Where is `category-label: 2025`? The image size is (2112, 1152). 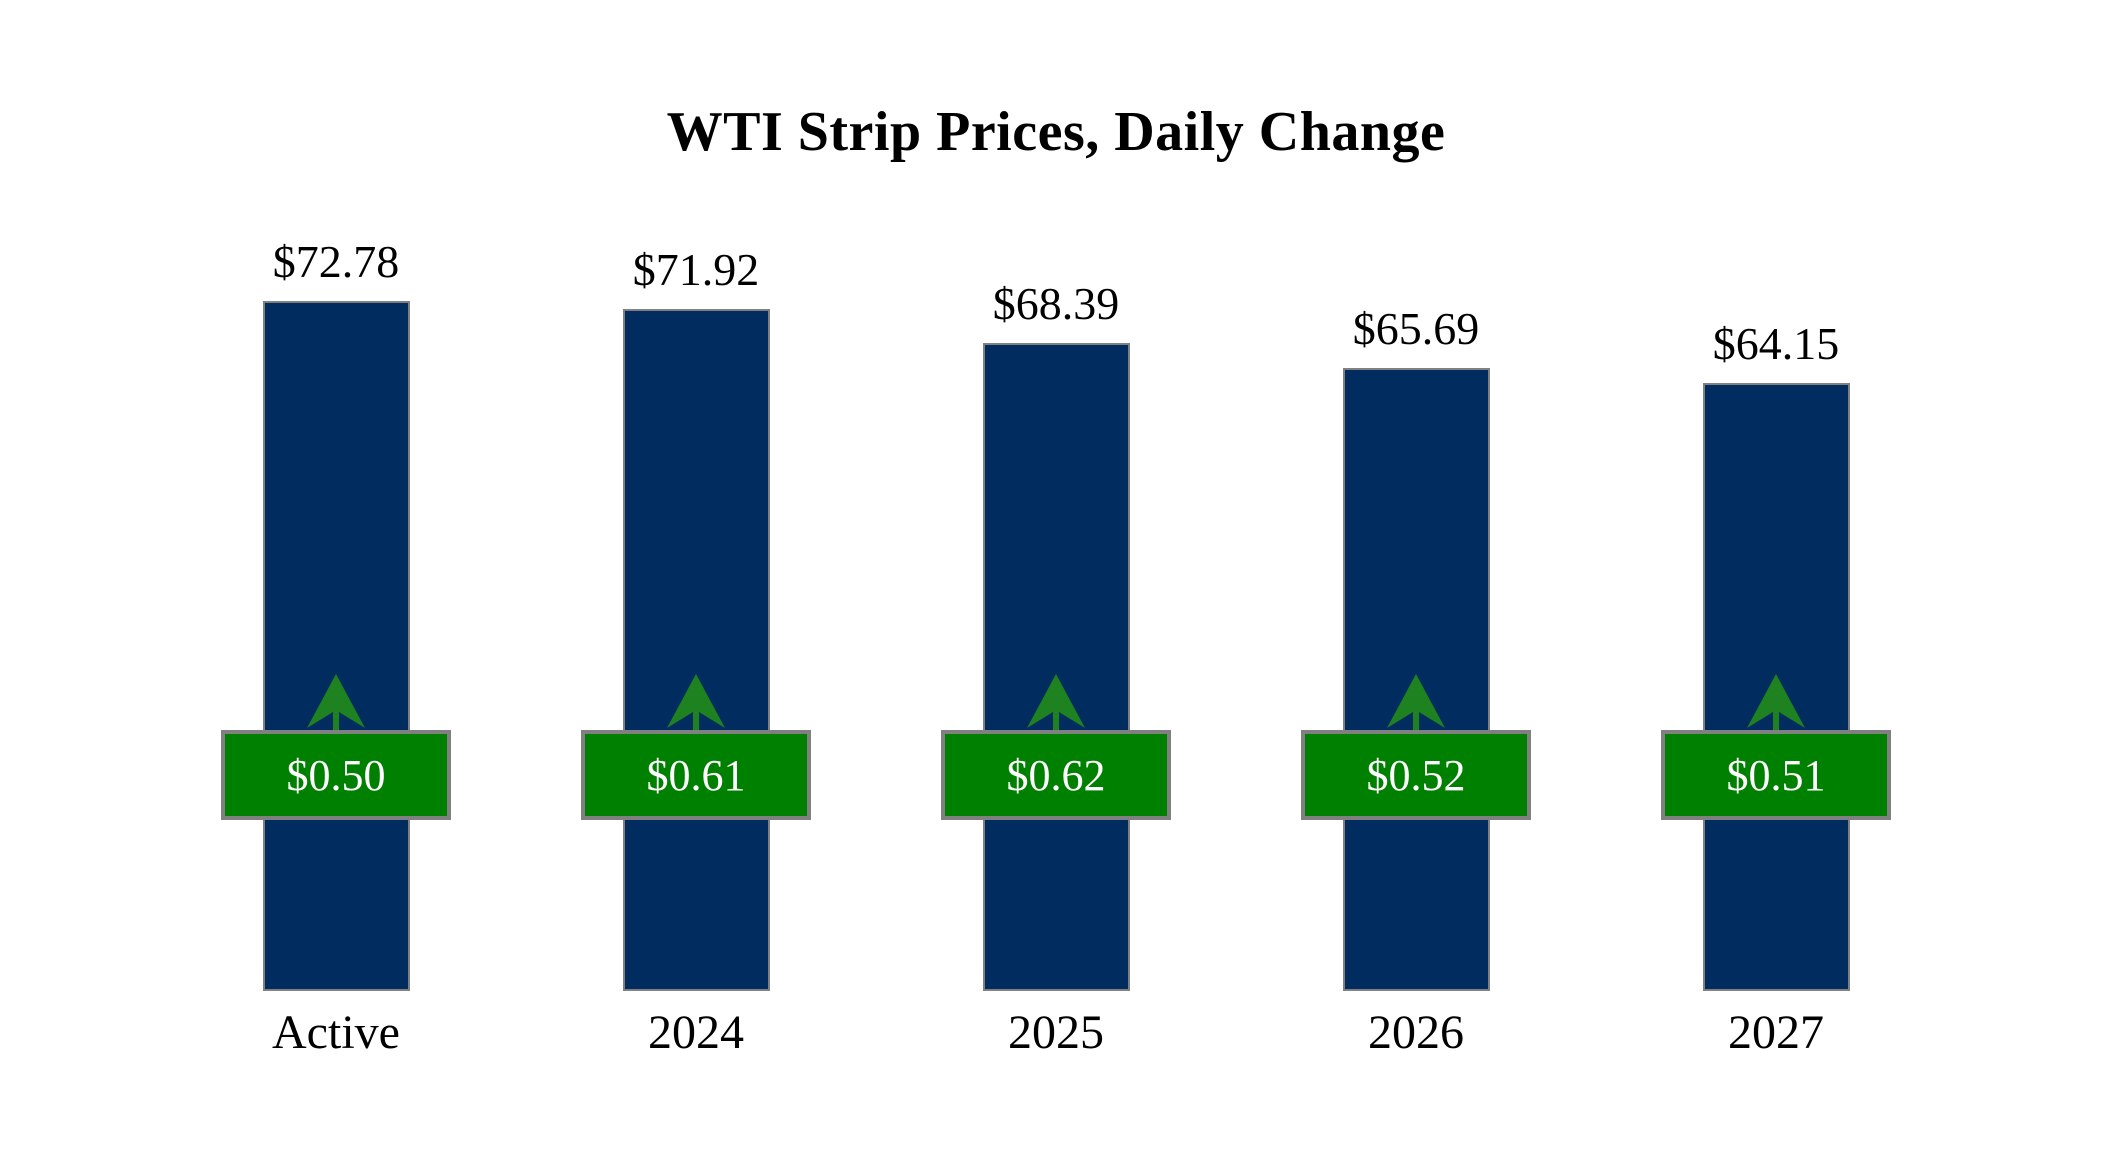 category-label: 2025 is located at coordinates (1056, 1032).